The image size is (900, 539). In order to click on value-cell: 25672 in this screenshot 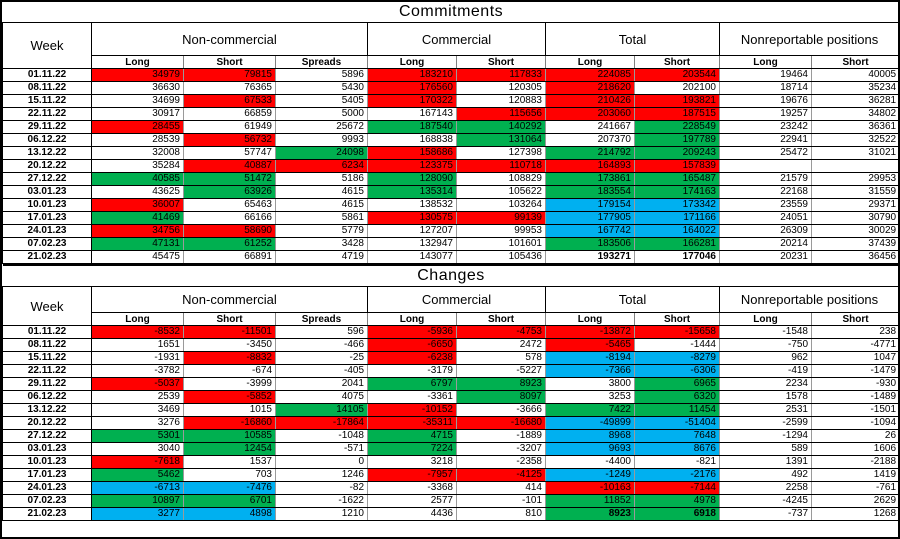, I will do `click(321, 127)`.